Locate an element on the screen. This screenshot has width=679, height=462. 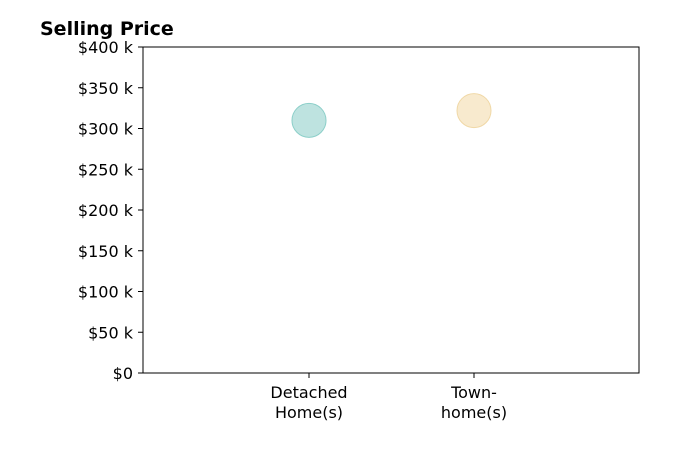
x-tick-label-line: Town- is located at coordinates (473, 392).